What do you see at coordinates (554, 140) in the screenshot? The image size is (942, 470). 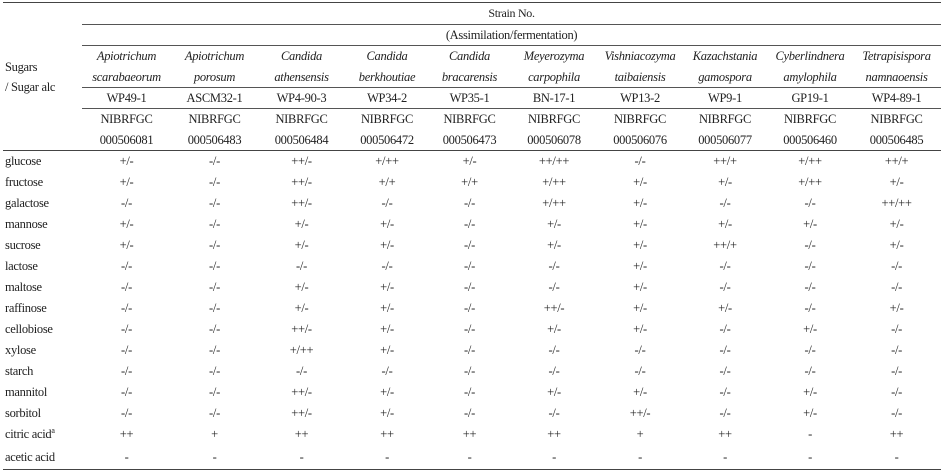 I see `strain-accession: 000506078` at bounding box center [554, 140].